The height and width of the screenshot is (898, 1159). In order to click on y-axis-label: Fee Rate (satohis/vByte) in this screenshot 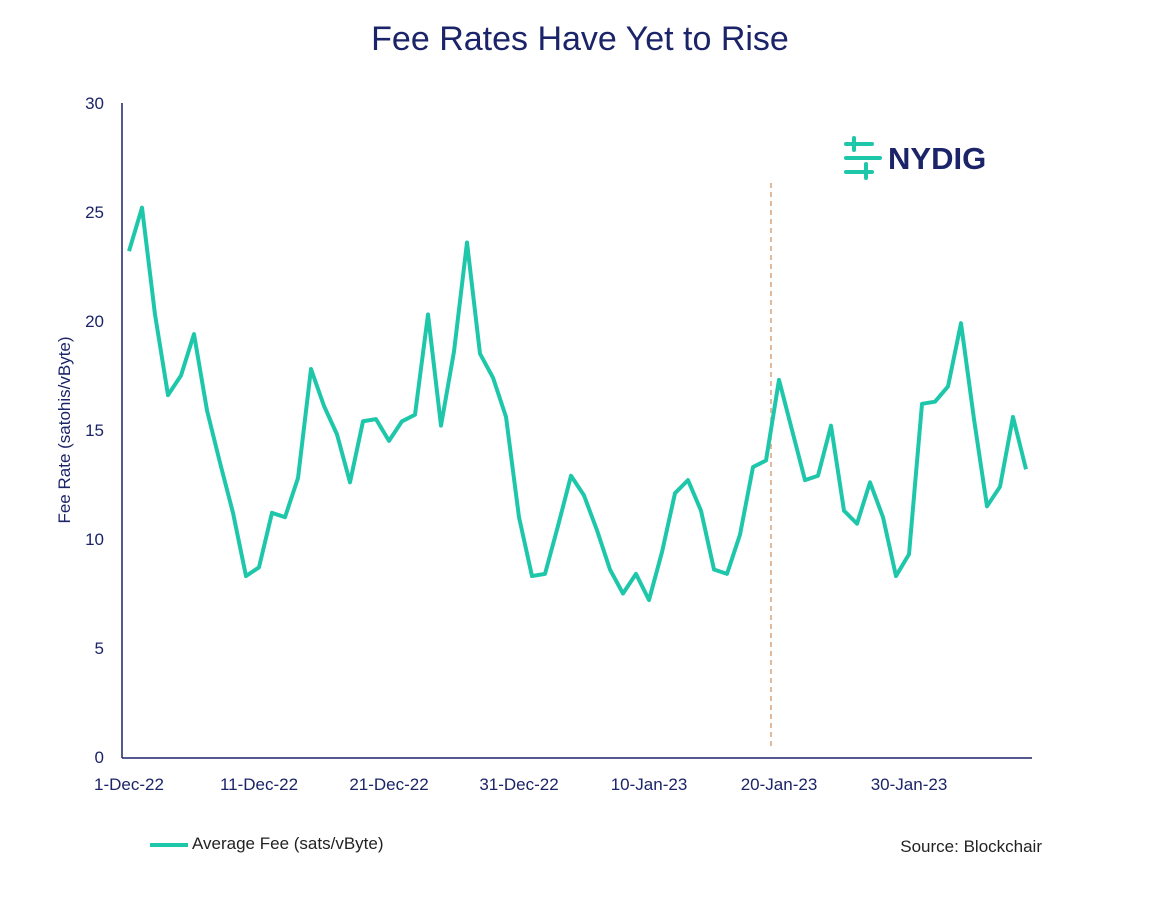, I will do `click(64, 429)`.